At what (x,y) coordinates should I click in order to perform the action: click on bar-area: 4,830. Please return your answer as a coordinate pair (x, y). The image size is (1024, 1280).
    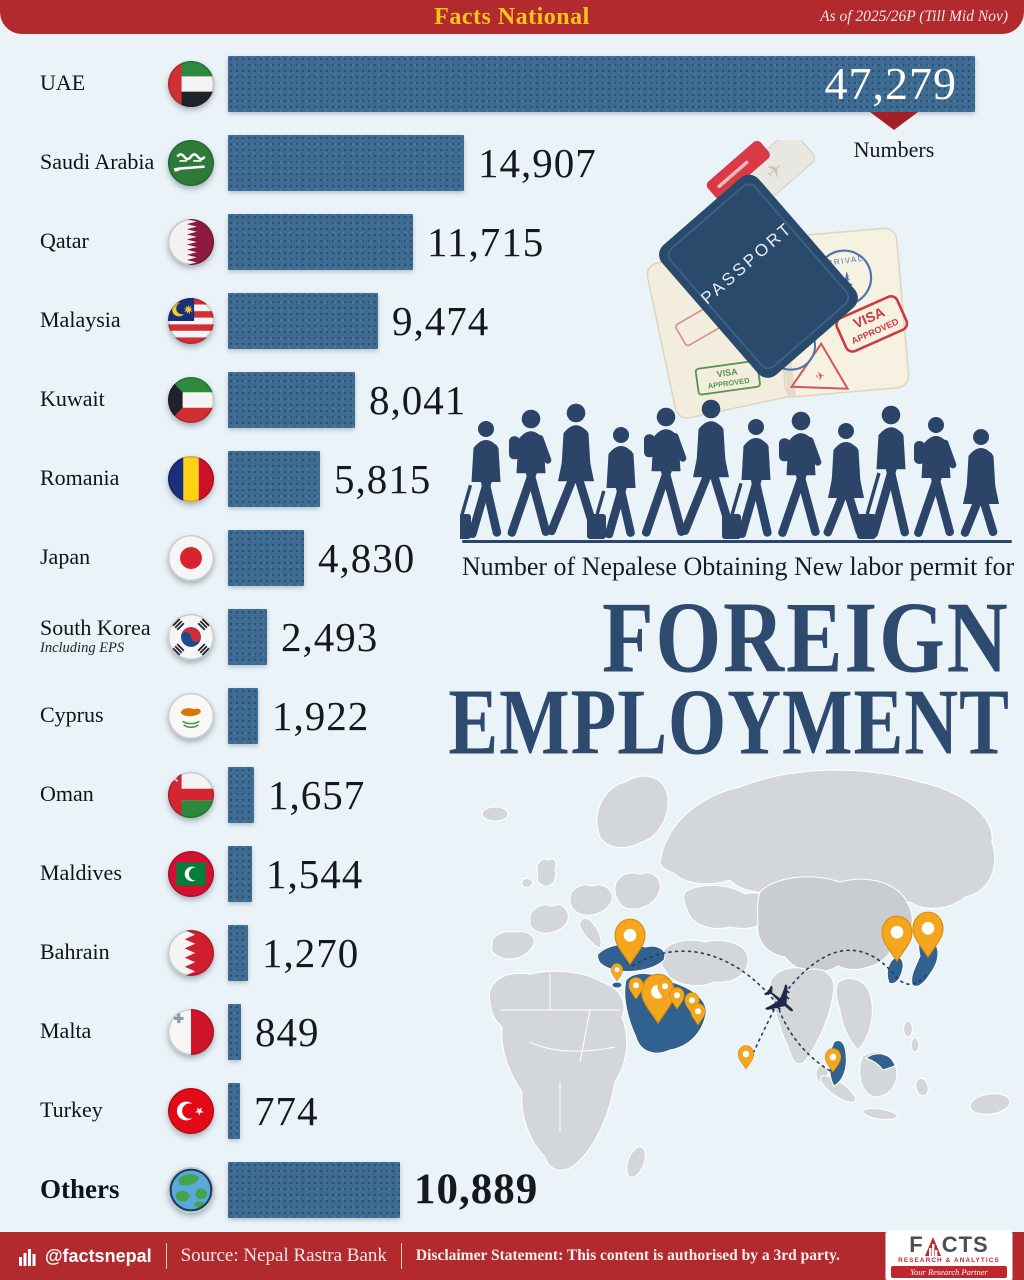
    Looking at the image, I should click on (626, 557).